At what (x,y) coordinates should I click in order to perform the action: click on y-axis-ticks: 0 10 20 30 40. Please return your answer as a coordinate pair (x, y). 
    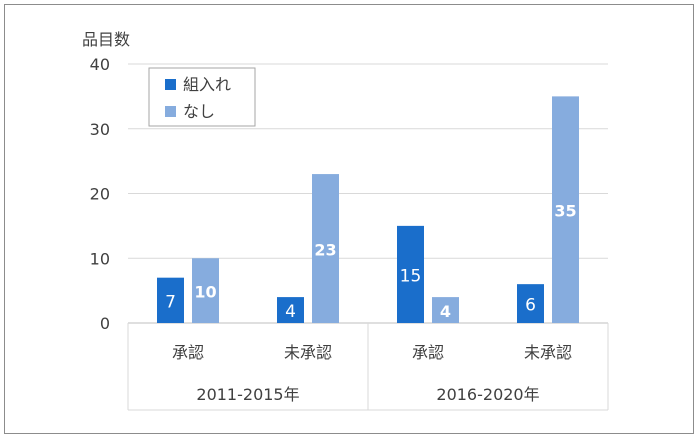
    Looking at the image, I should click on (100, 194).